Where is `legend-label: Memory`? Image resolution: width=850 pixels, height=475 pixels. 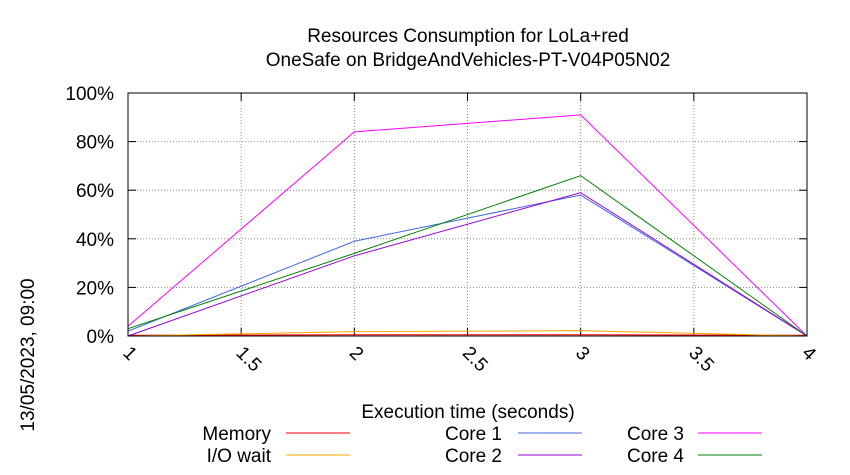 legend-label: Memory is located at coordinates (236, 434).